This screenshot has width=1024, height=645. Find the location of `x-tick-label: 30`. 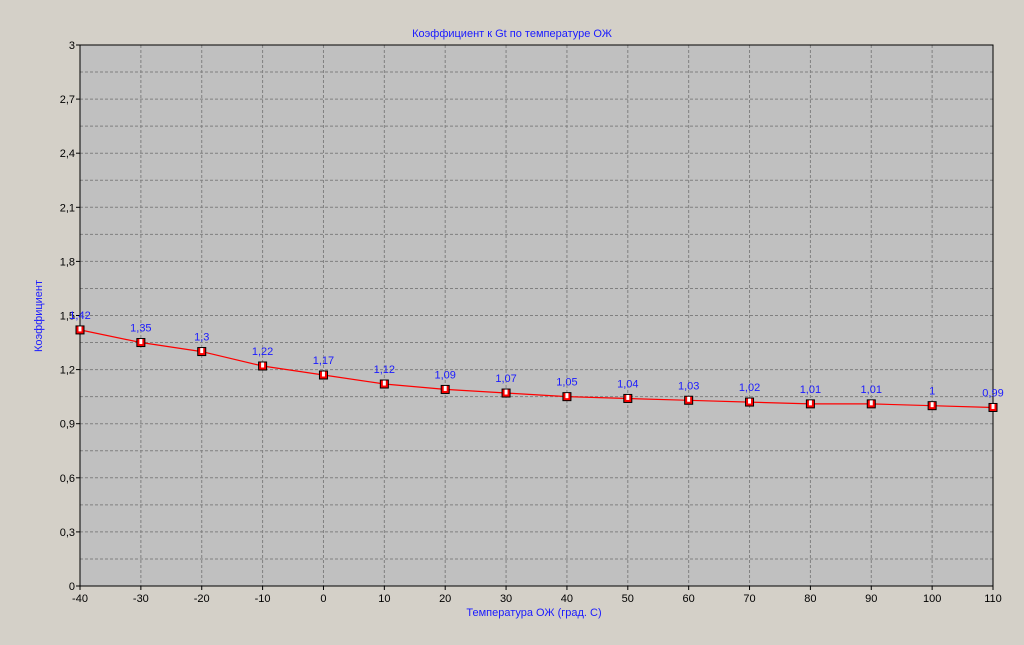

x-tick-label: 30 is located at coordinates (506, 599).